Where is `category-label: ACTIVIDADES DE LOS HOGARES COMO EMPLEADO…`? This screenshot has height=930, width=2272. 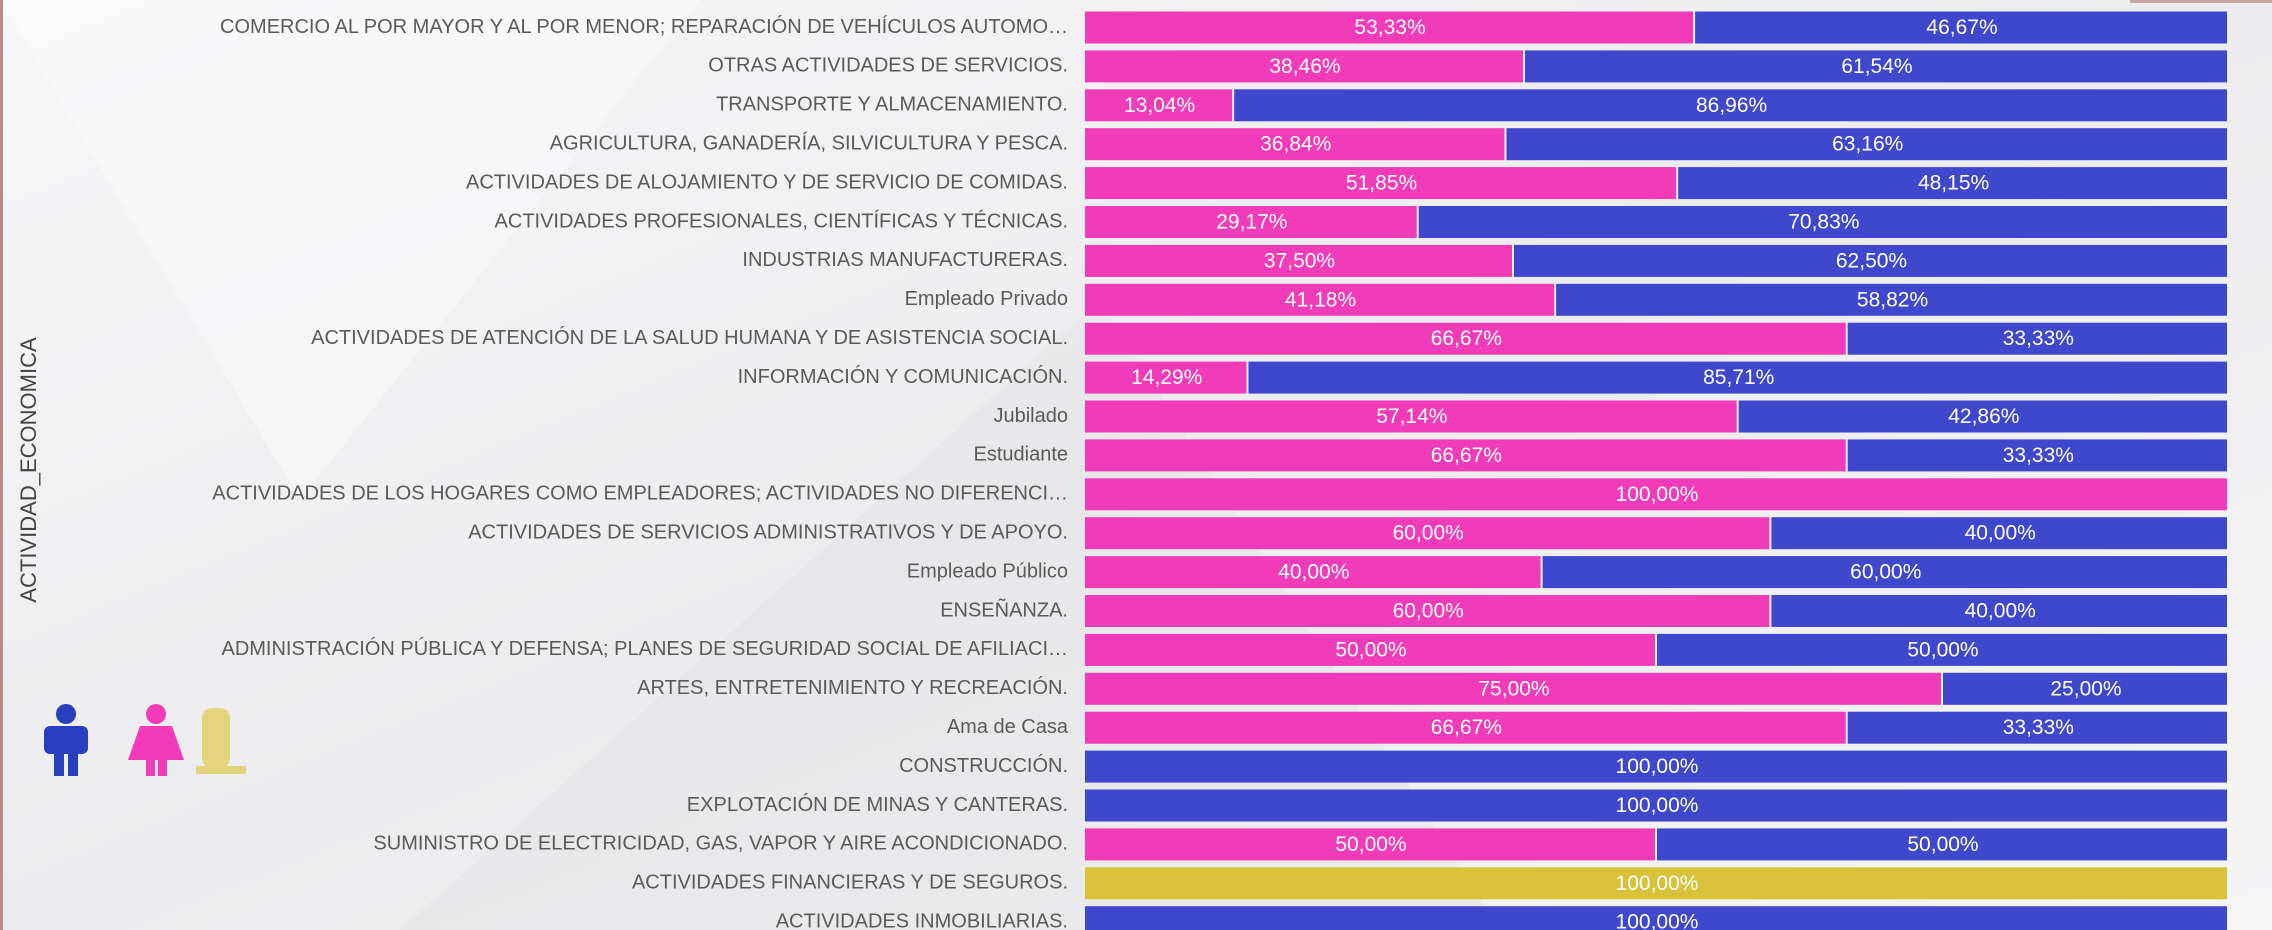
category-label: ACTIVIDADES DE LOS HOGARES COMO EMPLEADO… is located at coordinates (640, 494).